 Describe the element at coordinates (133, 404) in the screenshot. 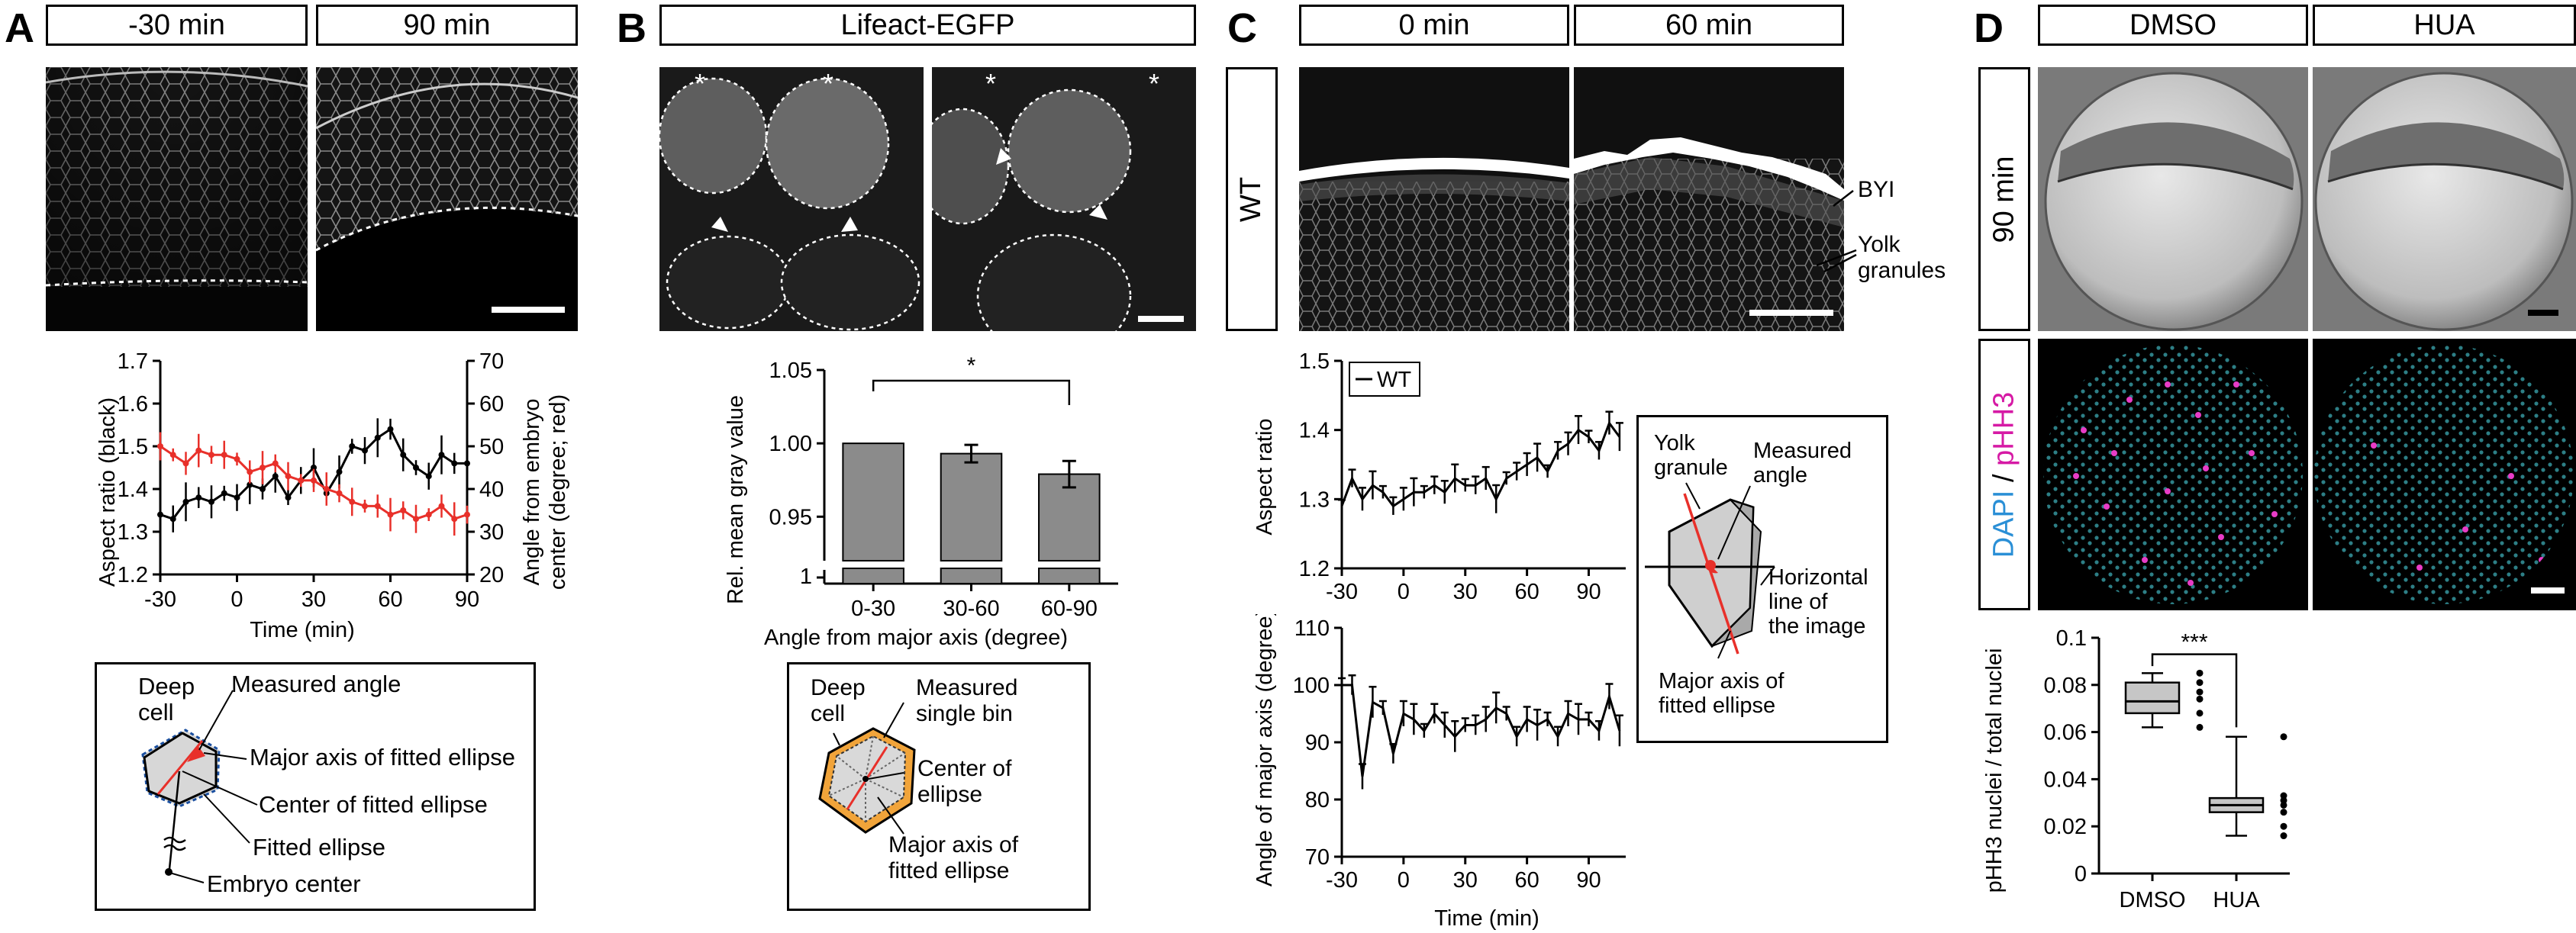

I see `y-tick-label: 1.6` at that location.